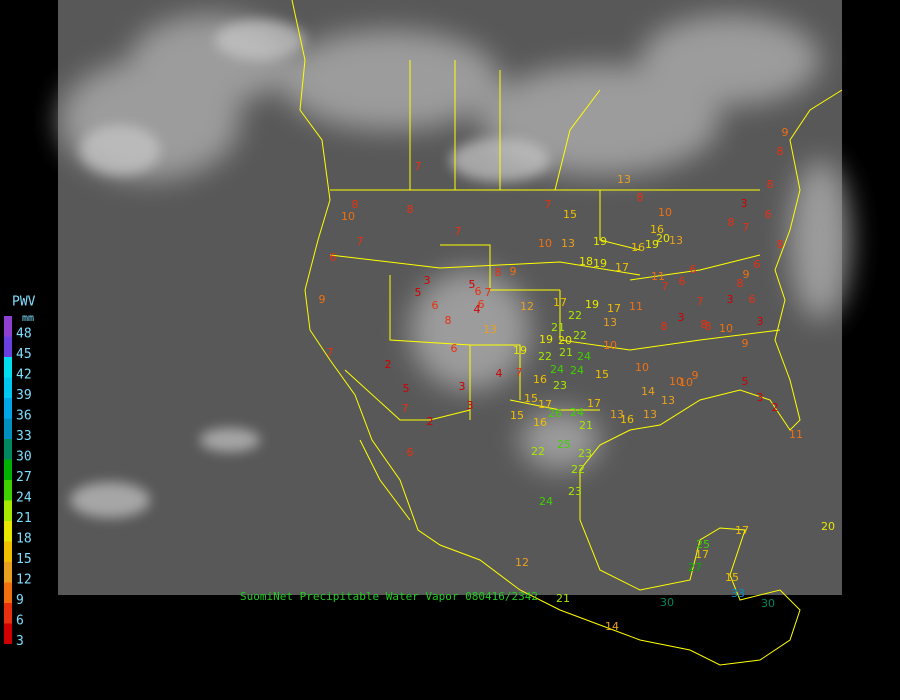 Image resolution: width=900 pixels, height=700 pixels. Describe the element at coordinates (24, 354) in the screenshot. I see `legend-label: 45` at that location.